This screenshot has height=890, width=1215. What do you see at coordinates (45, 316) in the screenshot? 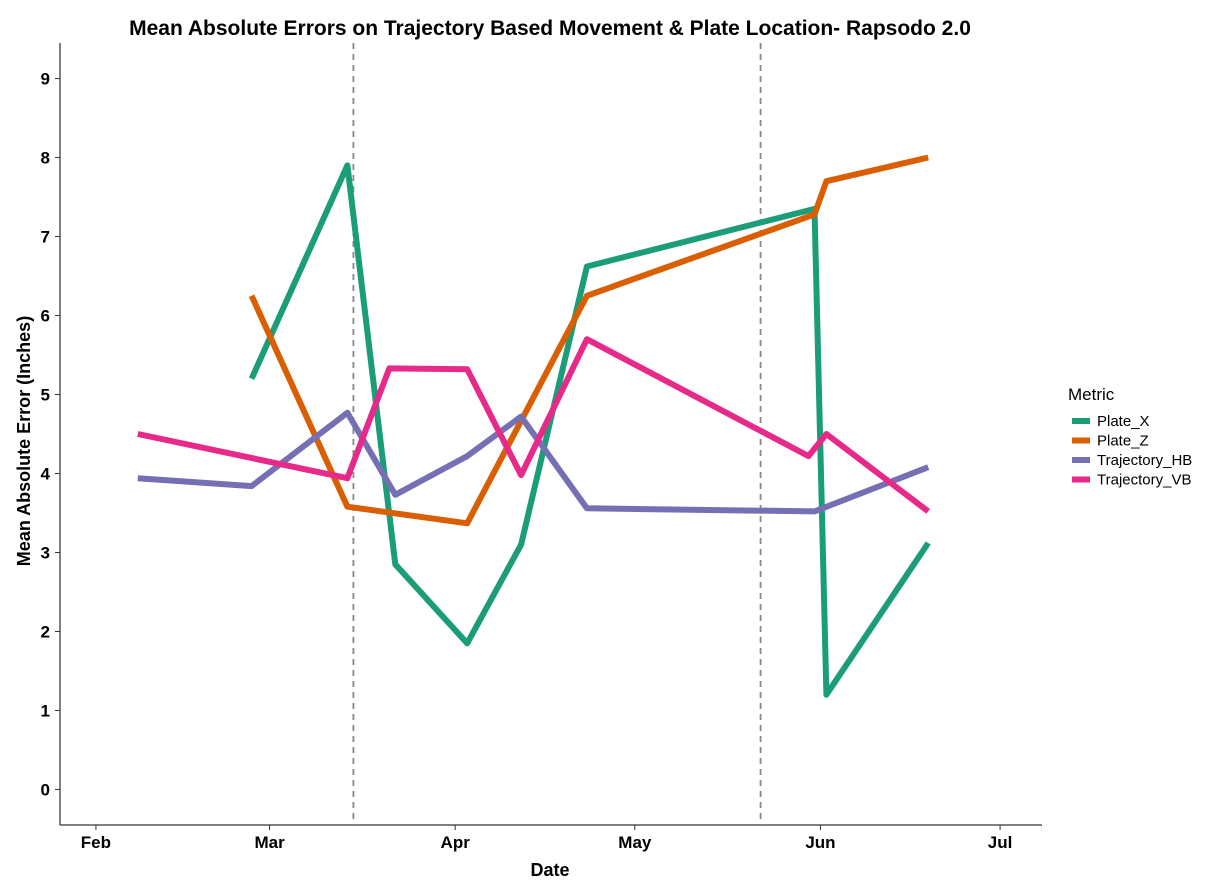
I see `y-tick-label: 6` at bounding box center [45, 316].